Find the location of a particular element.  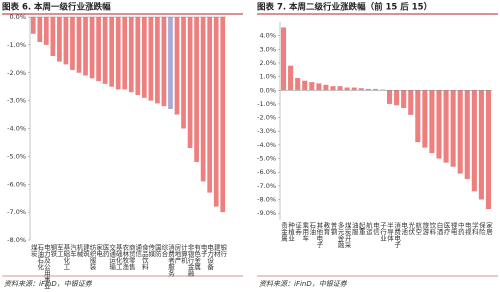

x-tick-label: 石油石化 is located at coordinates (40, 257).